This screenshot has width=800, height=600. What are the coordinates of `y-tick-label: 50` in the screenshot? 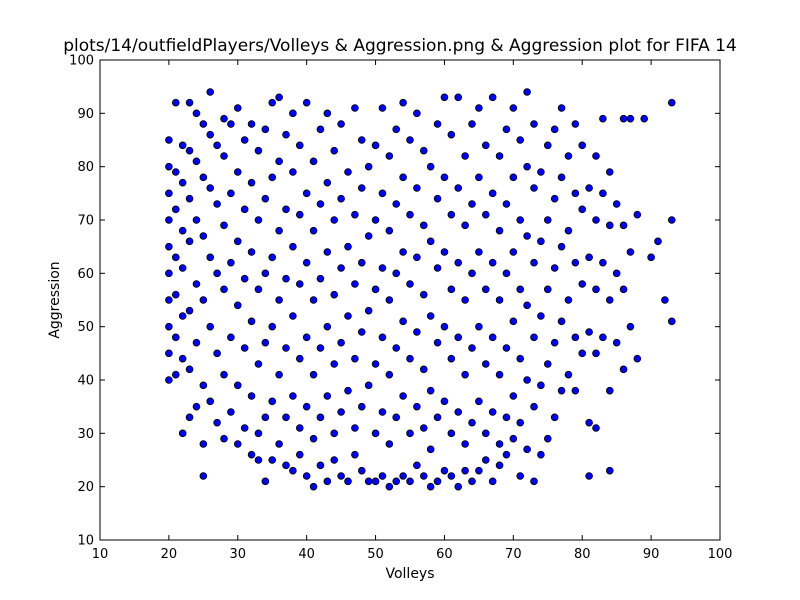 It's located at (85, 327).